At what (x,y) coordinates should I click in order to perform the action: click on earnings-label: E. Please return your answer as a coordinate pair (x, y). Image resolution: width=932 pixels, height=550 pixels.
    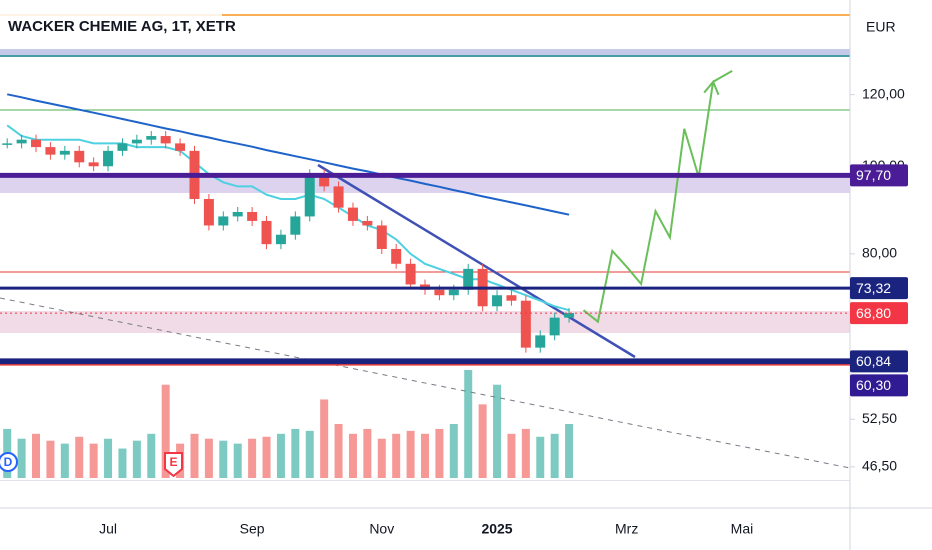
    Looking at the image, I should click on (173, 462).